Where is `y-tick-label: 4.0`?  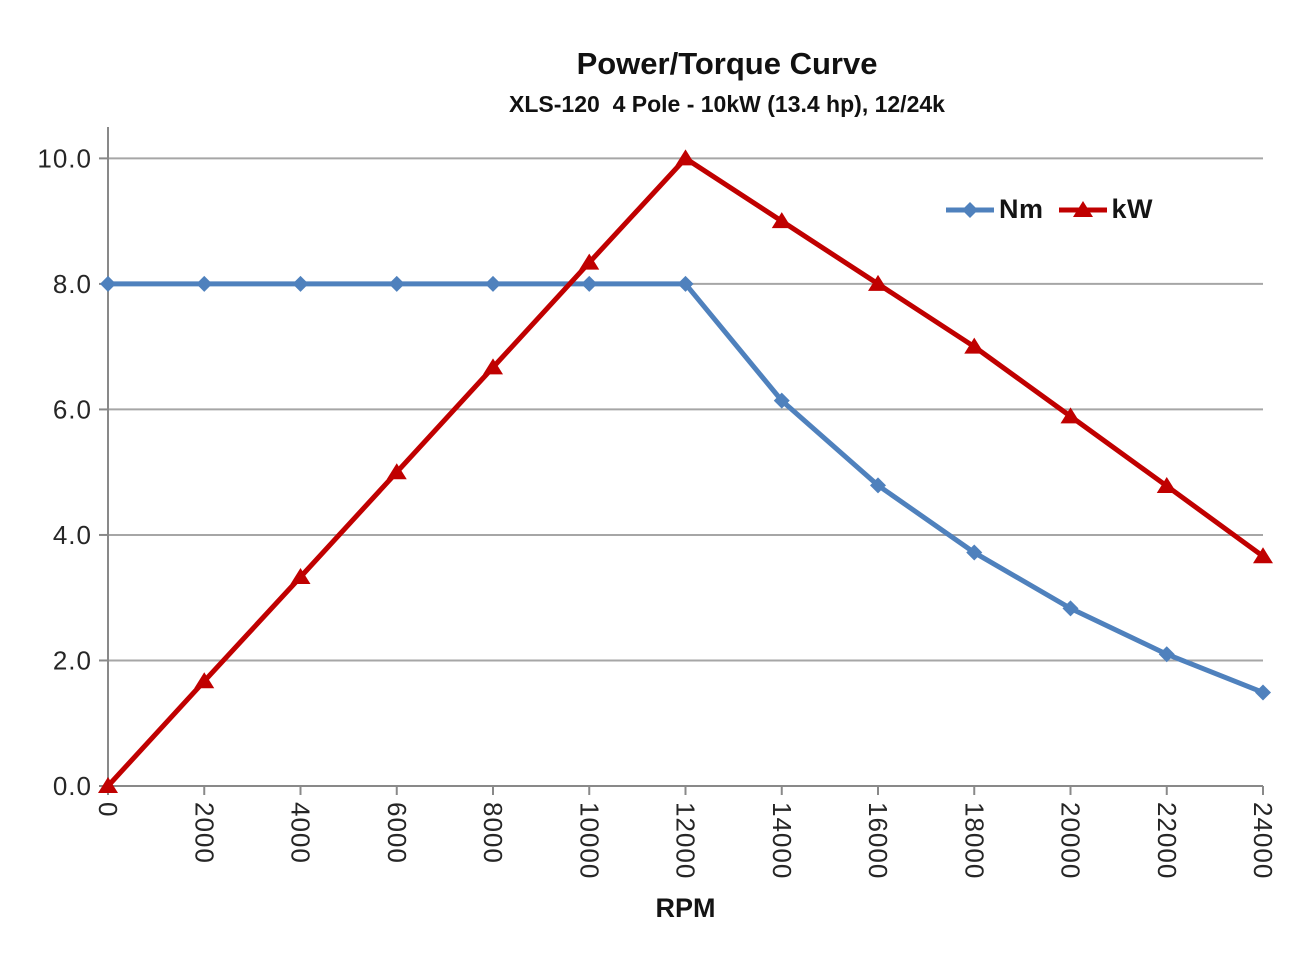
y-tick-label: 4.0 is located at coordinates (72, 535).